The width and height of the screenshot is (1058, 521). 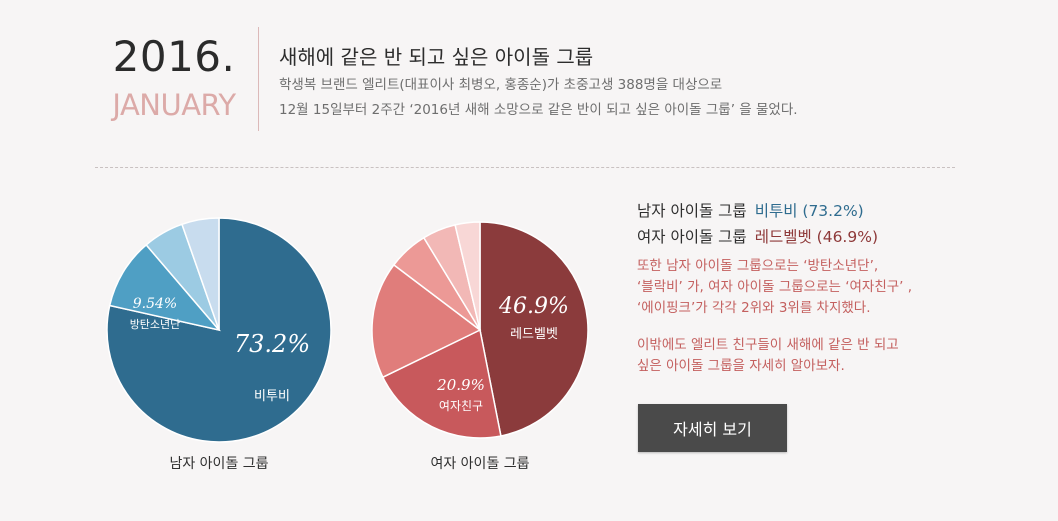 What do you see at coordinates (272, 396) in the screenshot?
I see `slice-name-label: 비투비` at bounding box center [272, 396].